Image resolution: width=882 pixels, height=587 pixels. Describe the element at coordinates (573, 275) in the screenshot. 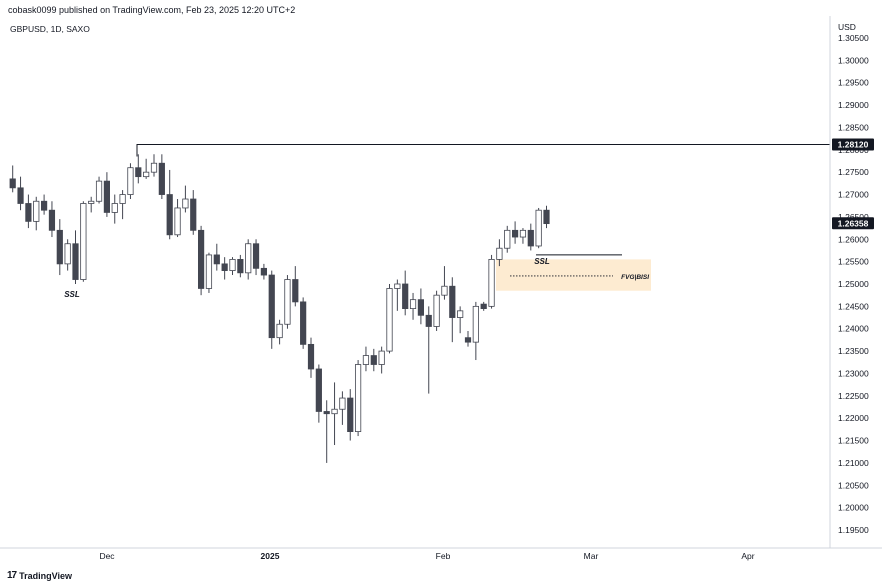

I see `fvg-zone` at that location.